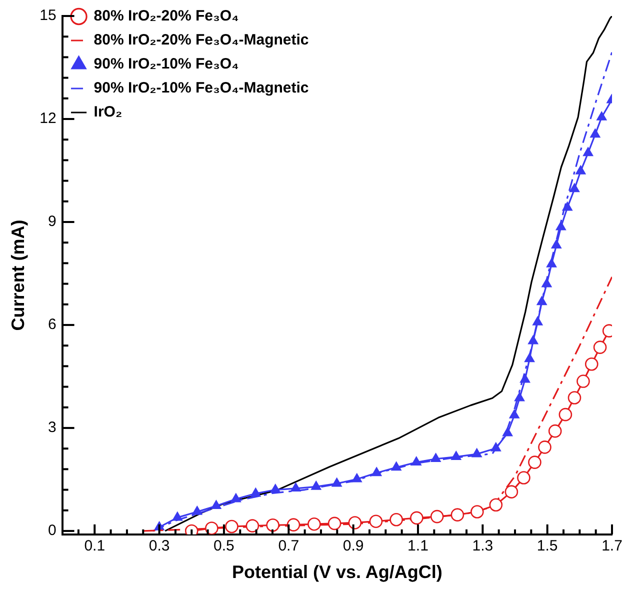 The image size is (626, 592). I want to click on x-tick-label: 1.5, so click(547, 546).